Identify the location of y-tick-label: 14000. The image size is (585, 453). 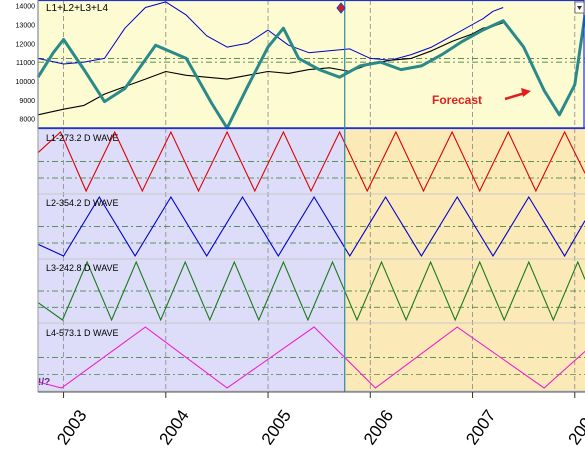
(26, 7).